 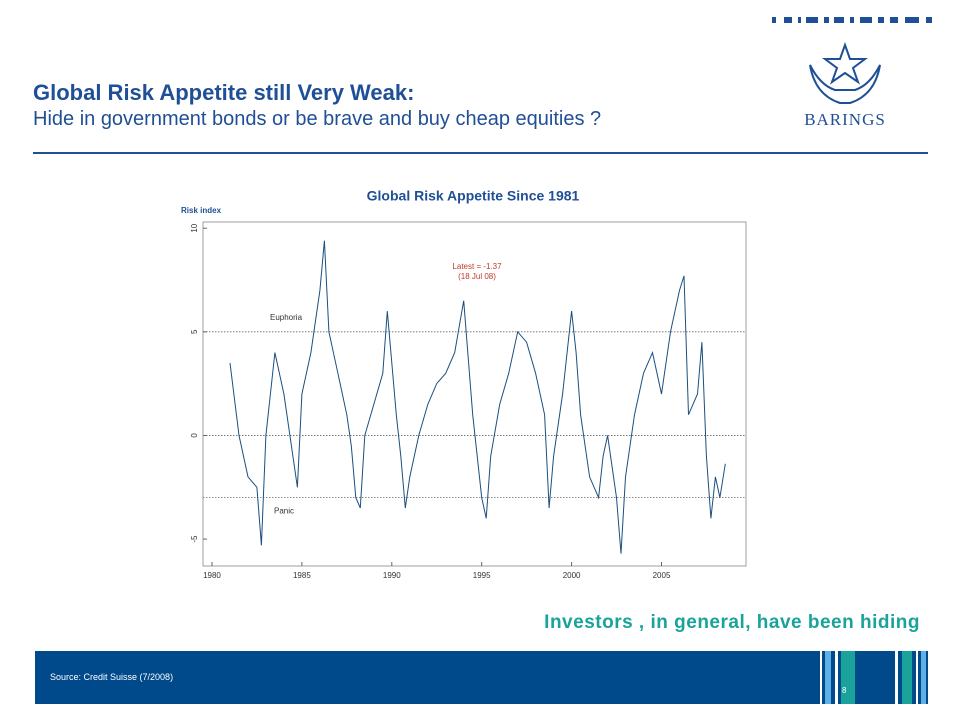 I want to click on slide-title: Global Risk Appetite still Very Weak:, so click(x=224, y=92).